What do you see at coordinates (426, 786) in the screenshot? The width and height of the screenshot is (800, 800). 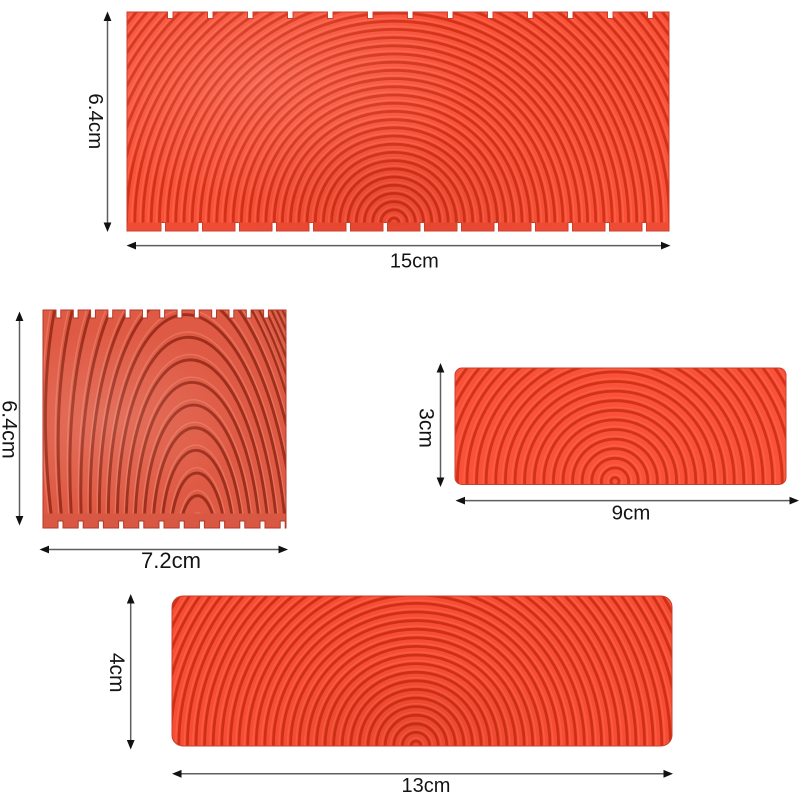 I see `svg-text: 13cm` at bounding box center [426, 786].